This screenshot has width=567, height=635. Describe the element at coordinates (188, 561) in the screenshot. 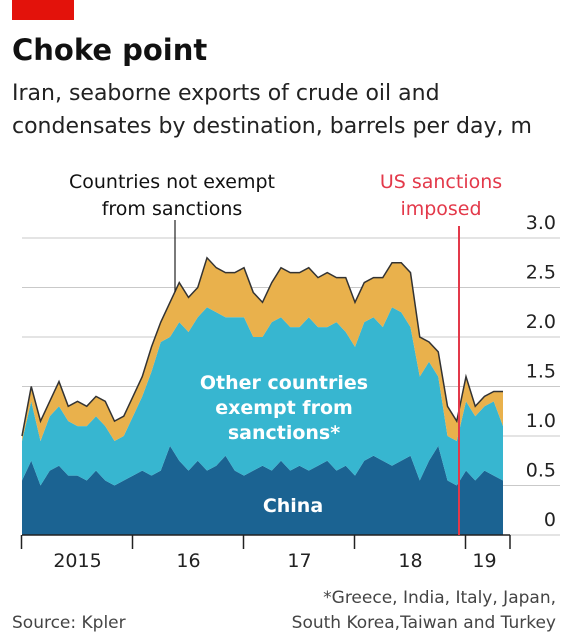

I see `x-tick-label: 16` at that location.